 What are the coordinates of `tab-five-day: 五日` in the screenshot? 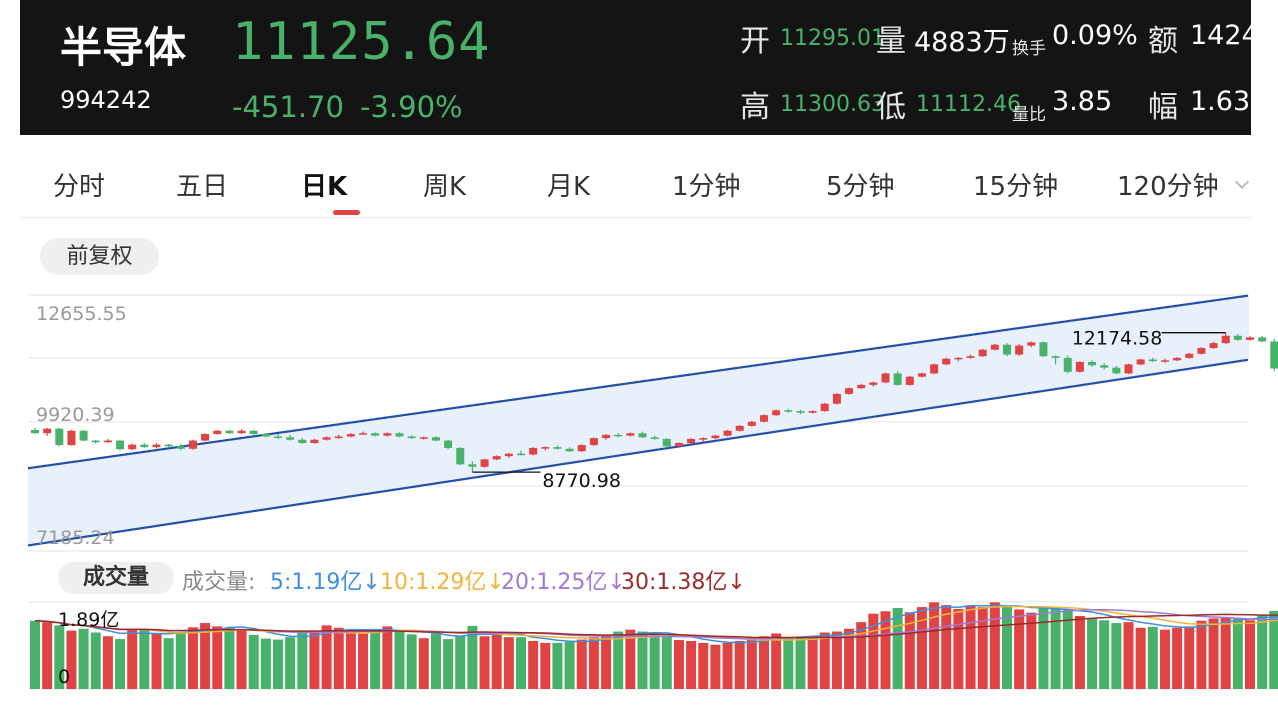 It's located at (202, 187).